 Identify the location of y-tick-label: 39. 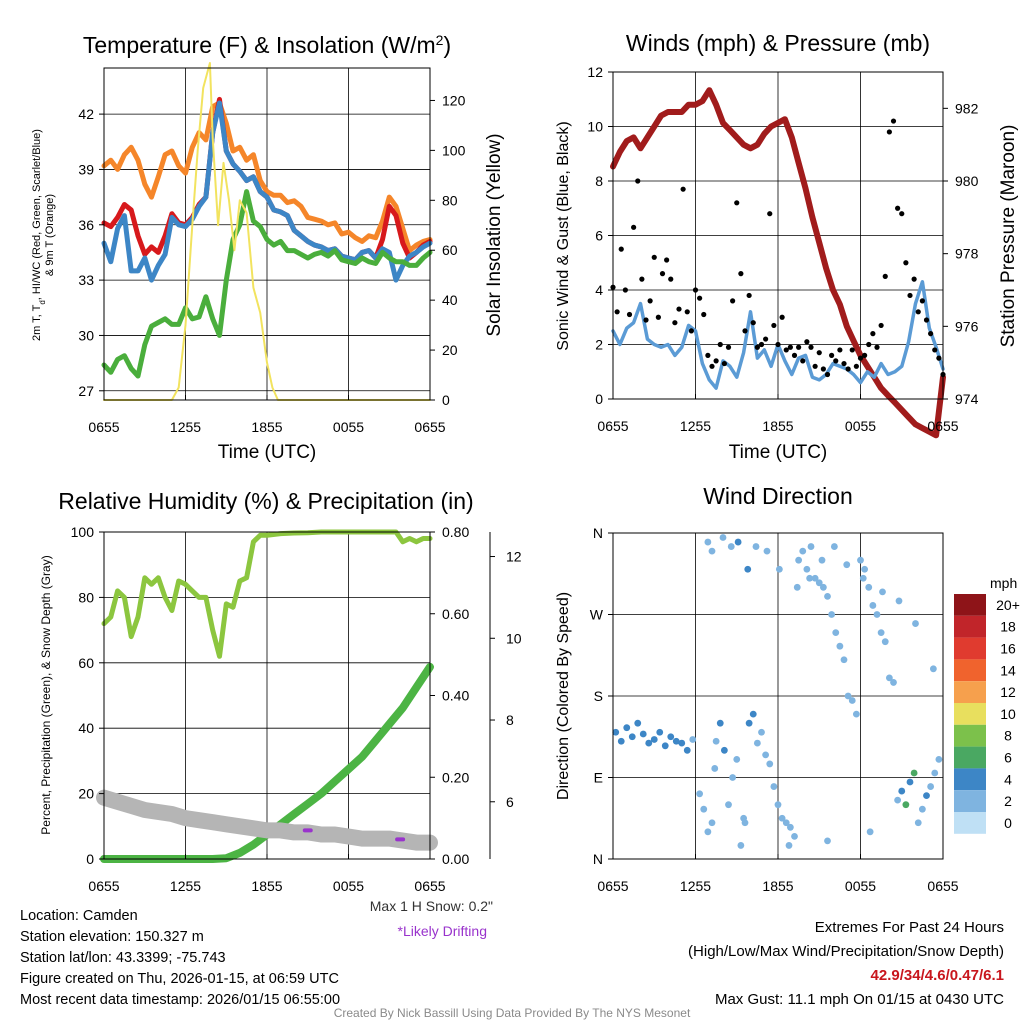
(86, 169).